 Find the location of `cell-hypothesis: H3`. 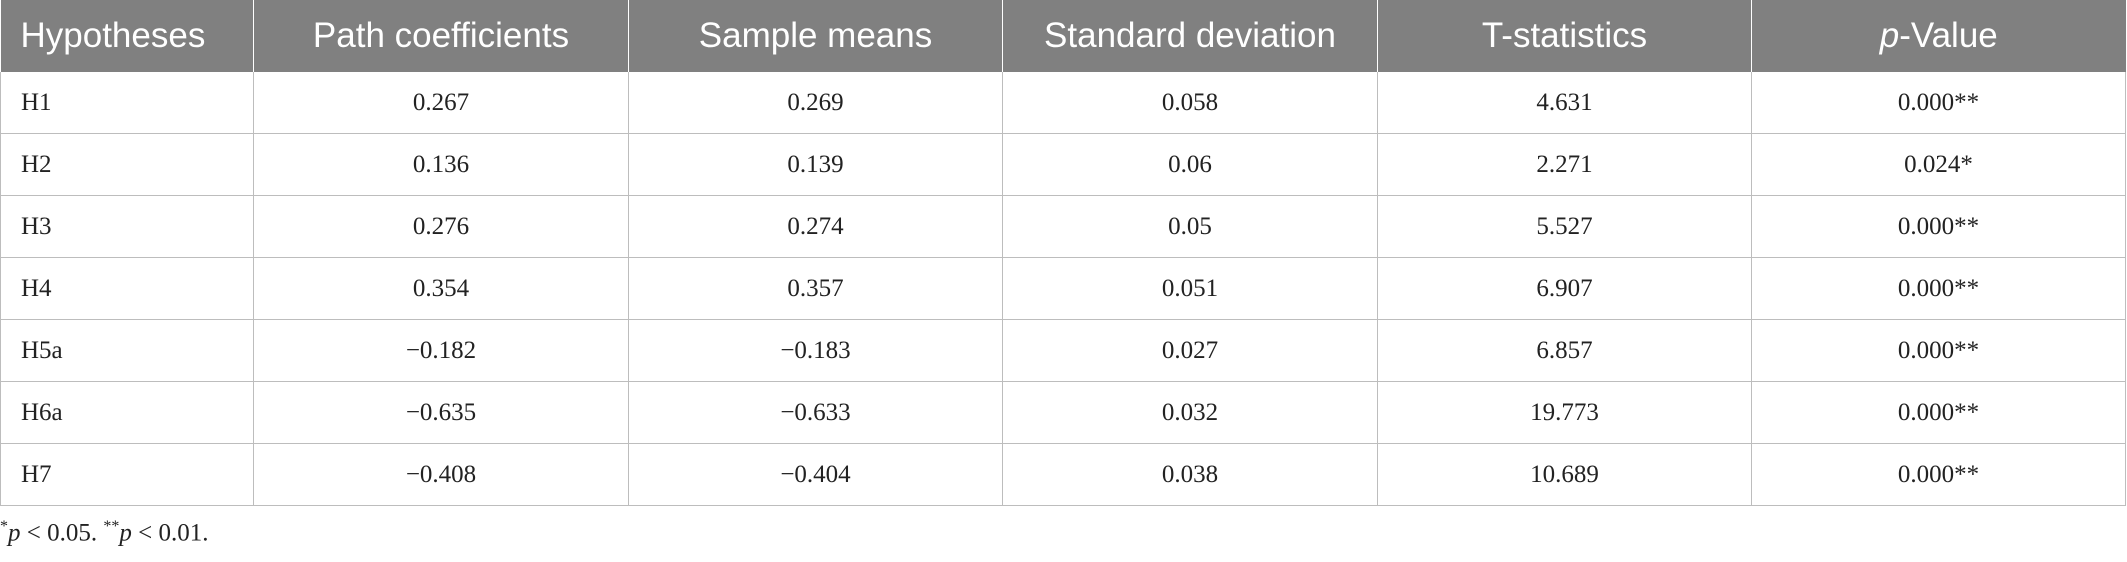

cell-hypothesis: H3 is located at coordinates (127, 226).